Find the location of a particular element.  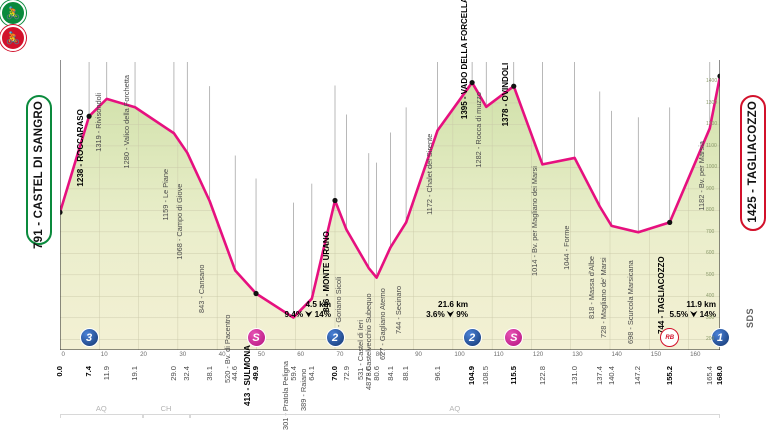

km-axis-tick: 140 is located at coordinates (616, 354).